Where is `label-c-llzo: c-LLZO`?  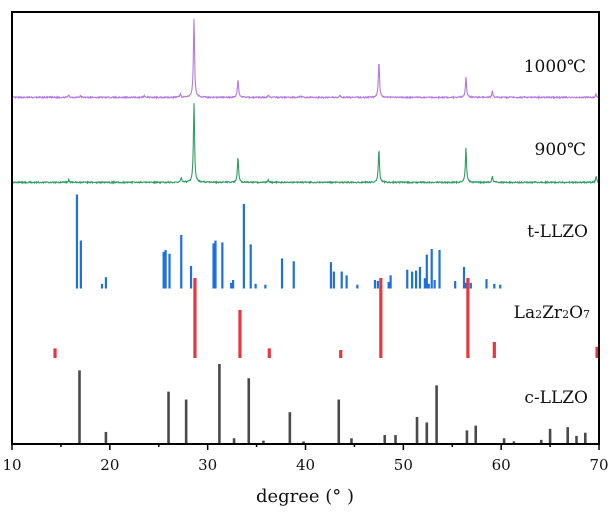
label-c-llzo: c-LLZO is located at coordinates (556, 398).